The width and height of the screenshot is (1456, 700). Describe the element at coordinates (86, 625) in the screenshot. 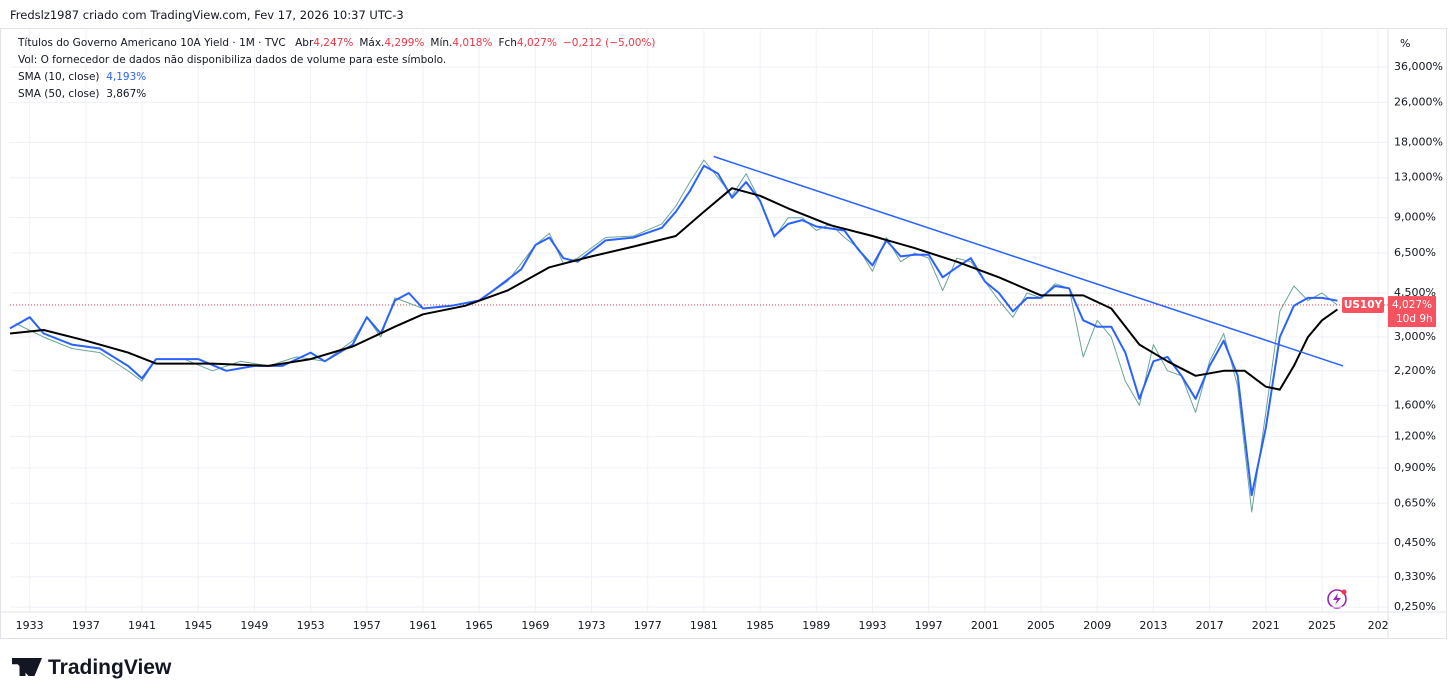

I see `x-tick-label: 1937` at that location.